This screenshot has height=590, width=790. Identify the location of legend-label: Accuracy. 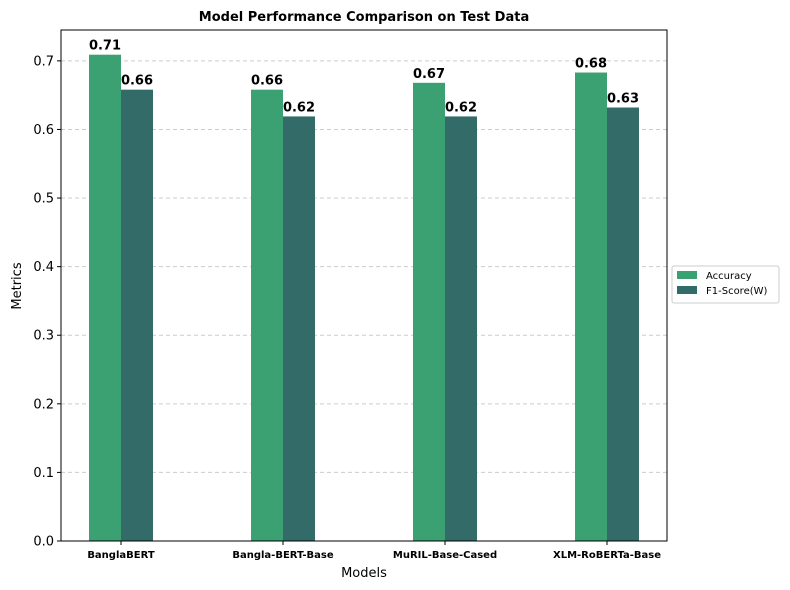
(729, 276).